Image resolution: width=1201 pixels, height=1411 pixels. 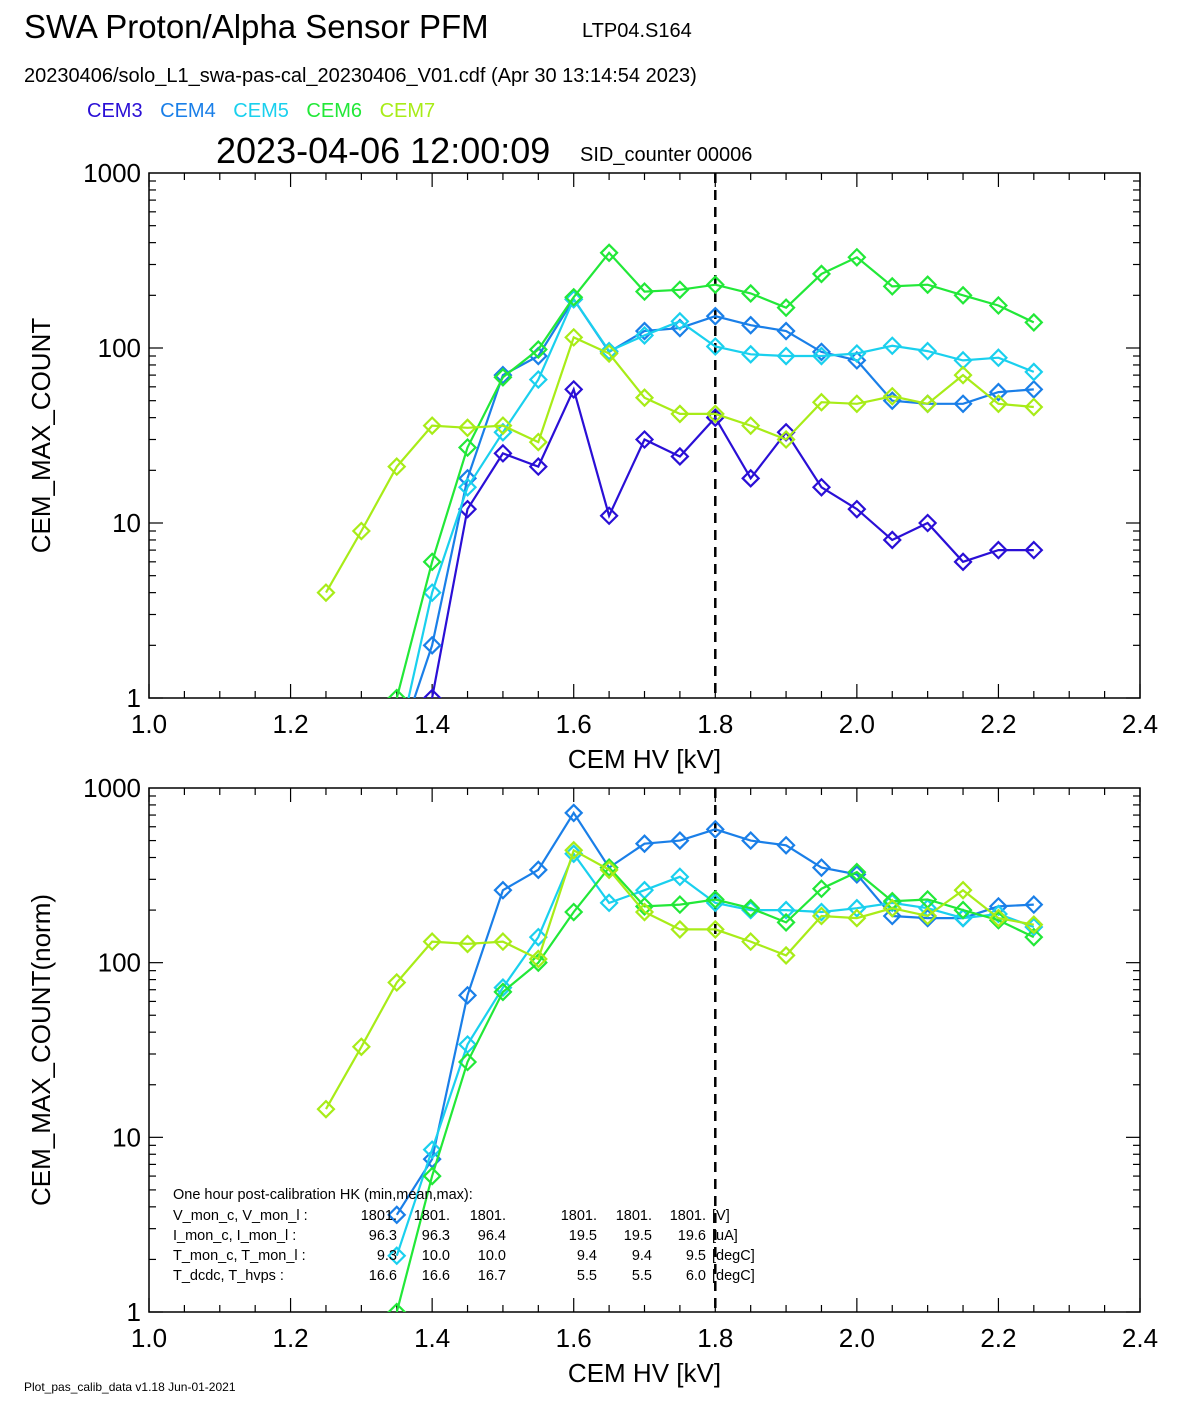 I want to click on y-tick-label: 10, so click(x=126, y=1137).